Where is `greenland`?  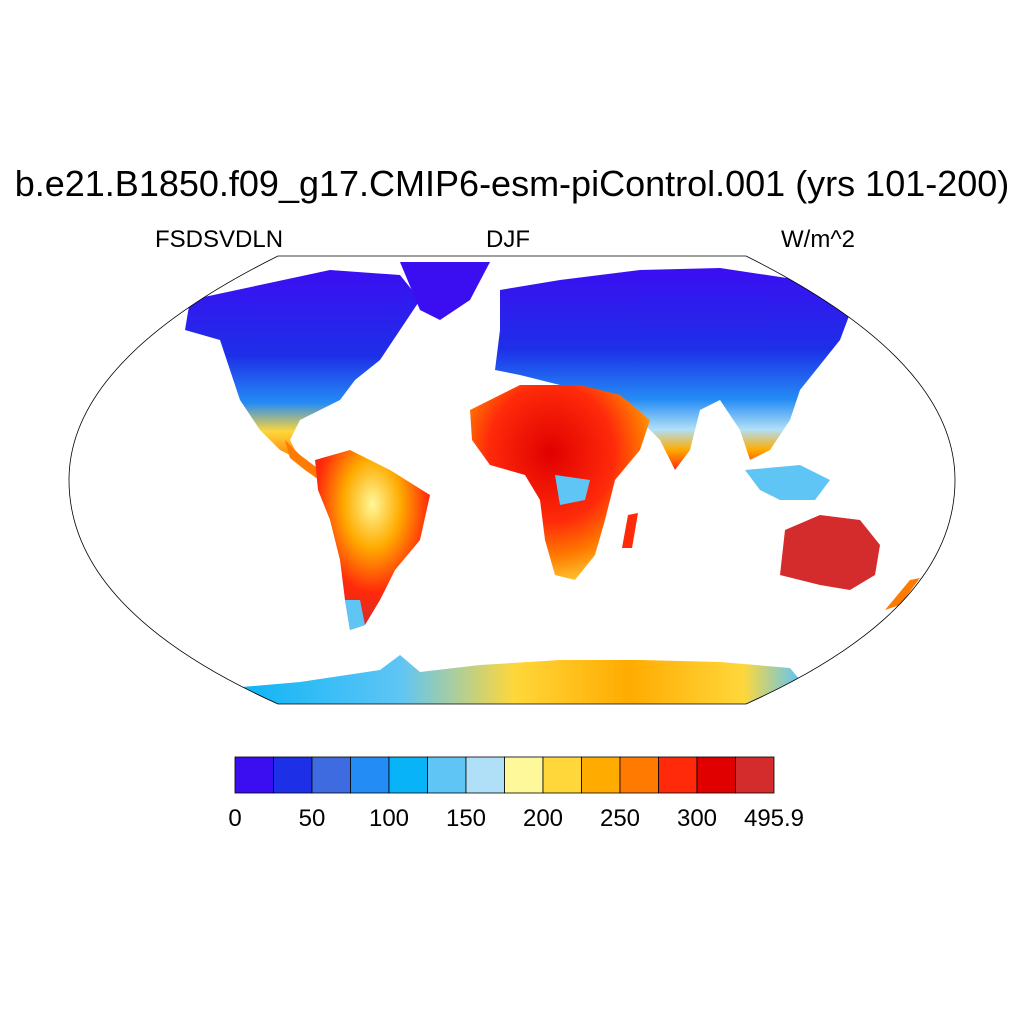
greenland is located at coordinates (445, 291).